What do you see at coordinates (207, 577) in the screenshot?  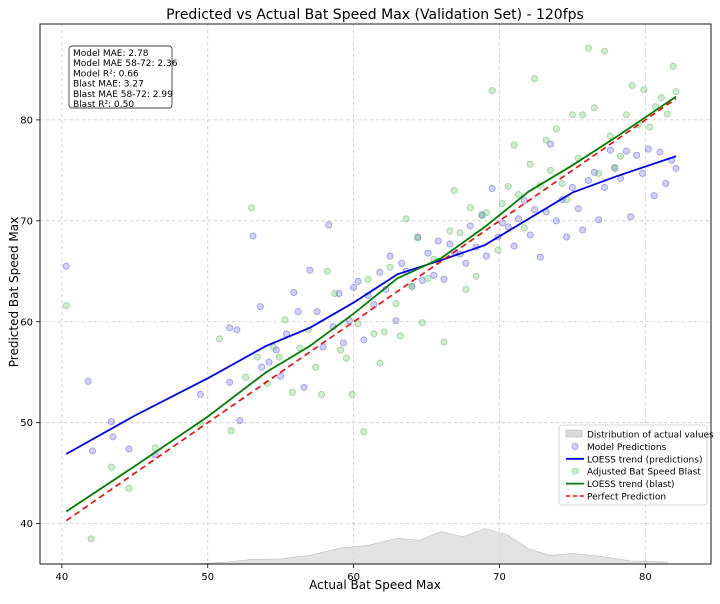 I see `x-tick-label: 50` at bounding box center [207, 577].